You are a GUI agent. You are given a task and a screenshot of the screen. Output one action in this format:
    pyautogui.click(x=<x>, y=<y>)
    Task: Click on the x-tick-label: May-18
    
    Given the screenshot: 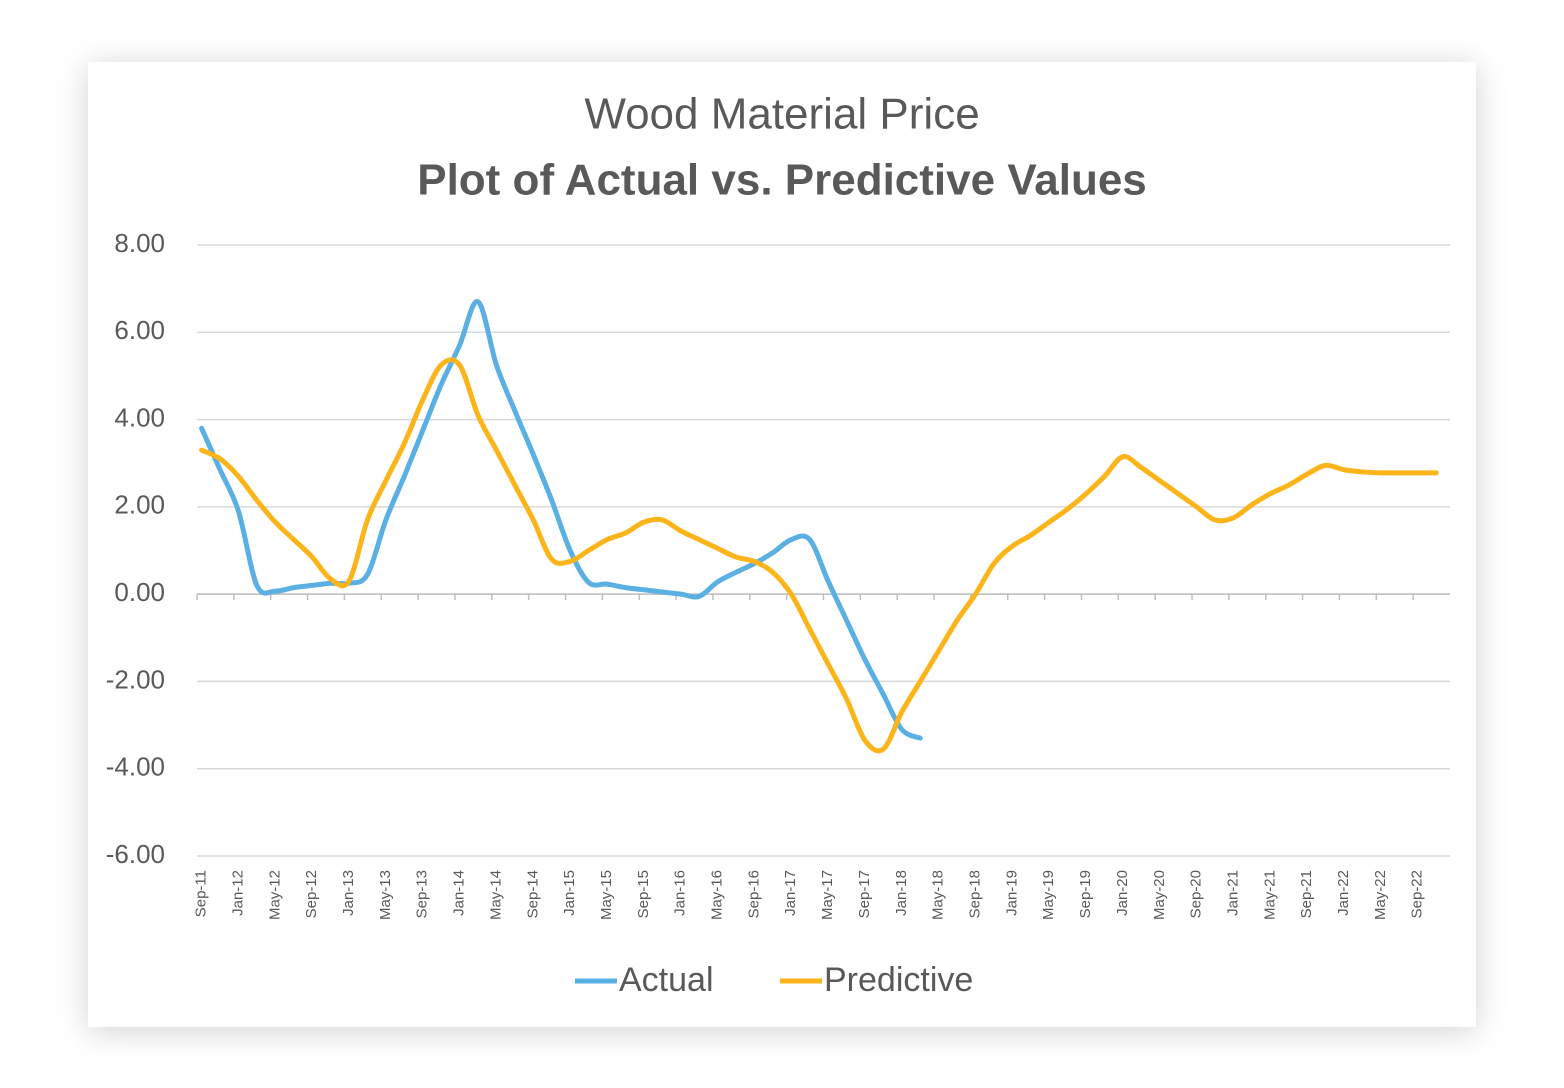 What is the action you would take?
    pyautogui.click(x=938, y=895)
    